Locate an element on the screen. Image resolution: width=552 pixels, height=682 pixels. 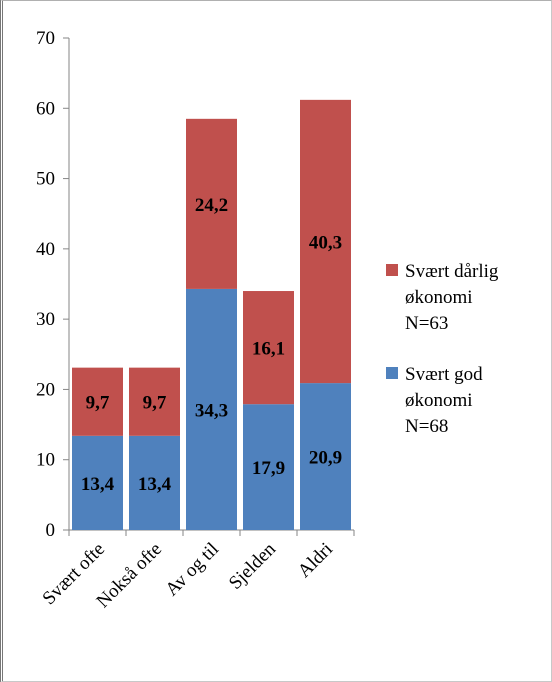
y-tick-label: 10 is located at coordinates (45, 460).